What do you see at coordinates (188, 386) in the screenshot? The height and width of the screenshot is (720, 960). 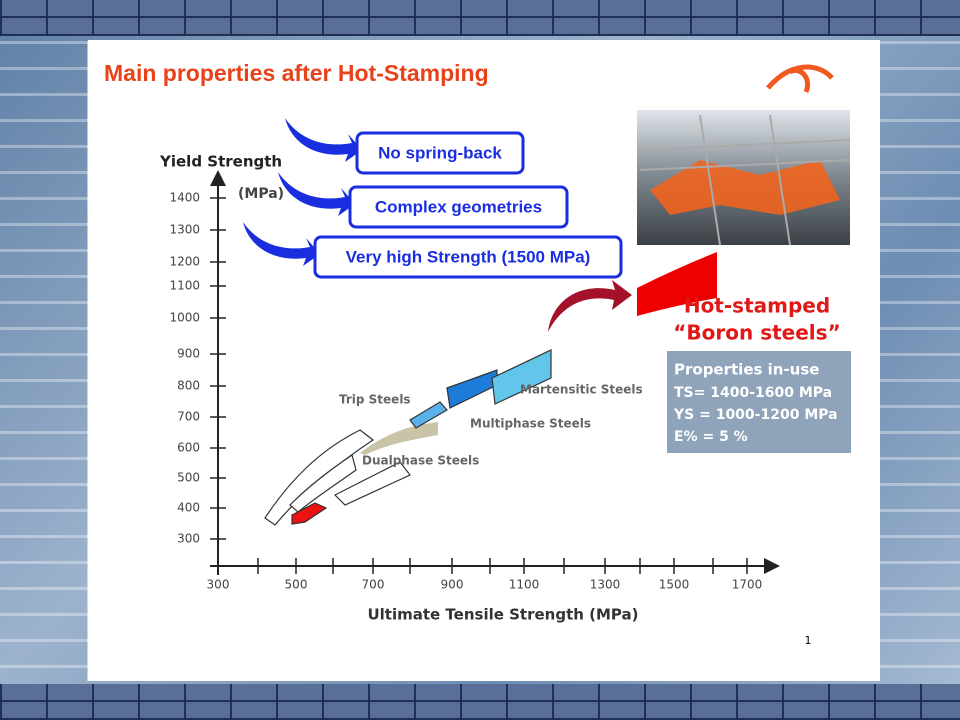 I see `y-tick-label: 800` at bounding box center [188, 386].